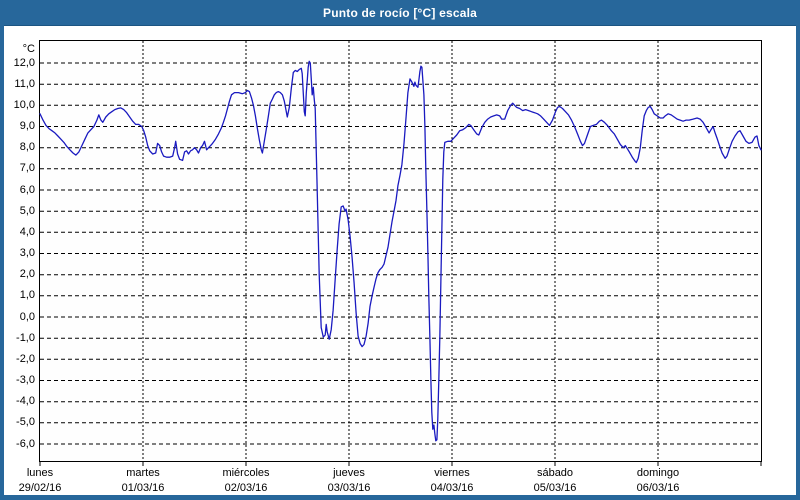 This screenshot has height=500, width=800. Describe the element at coordinates (349, 488) in the screenshot. I see `day-date: 03/03/16` at that location.